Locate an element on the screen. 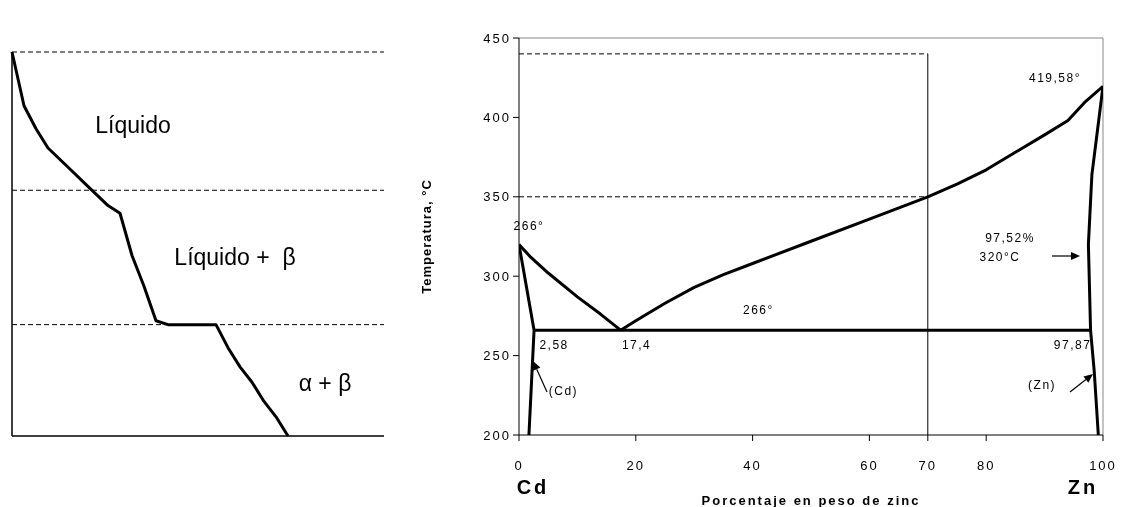 The height and width of the screenshot is (507, 1121). y-tick-label: 400 is located at coordinates (497, 118).